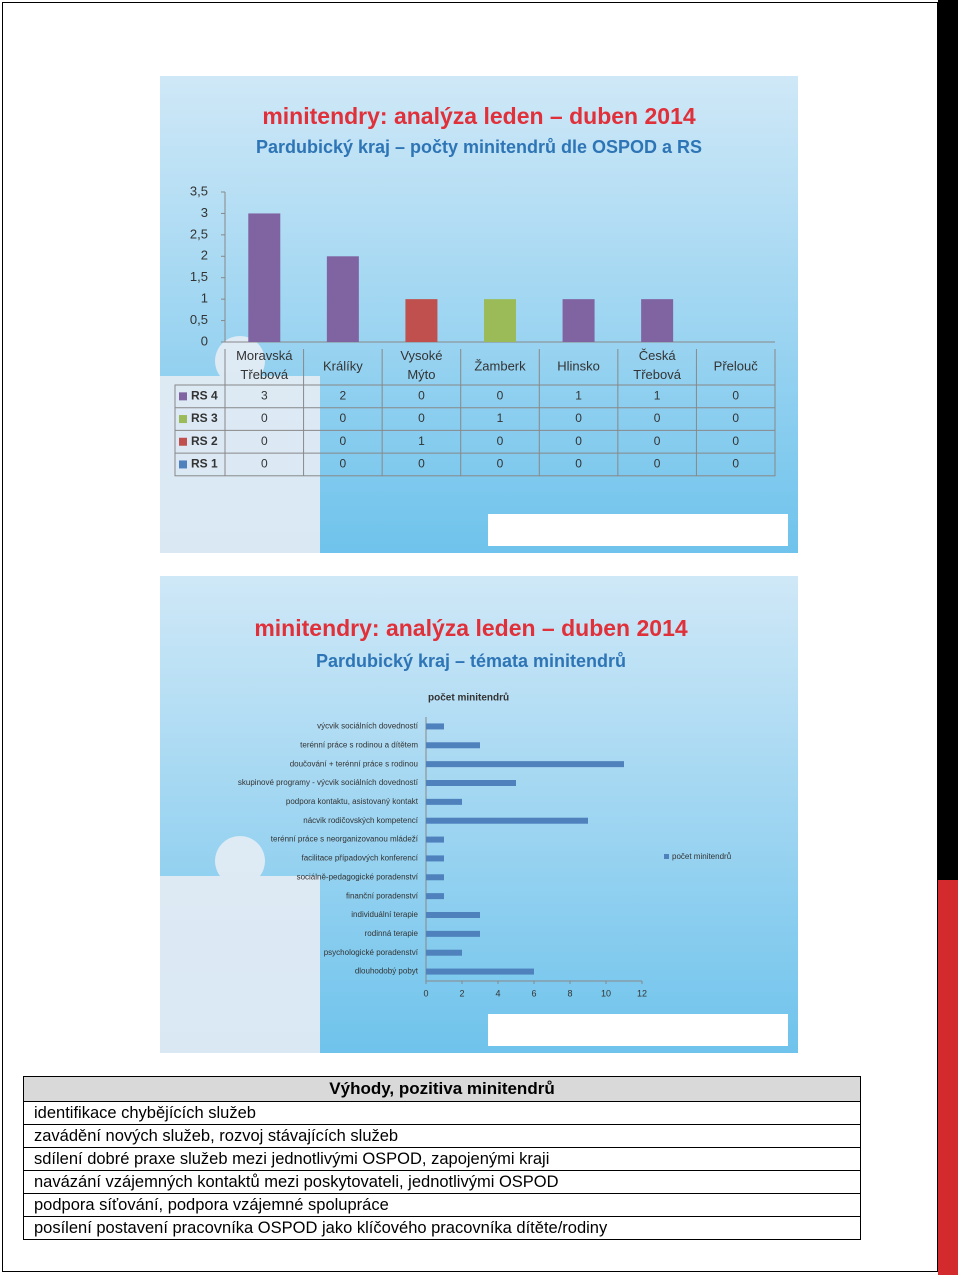 This screenshot has width=960, height=1275. I want to click on x-tick-label: 2, so click(461, 993).